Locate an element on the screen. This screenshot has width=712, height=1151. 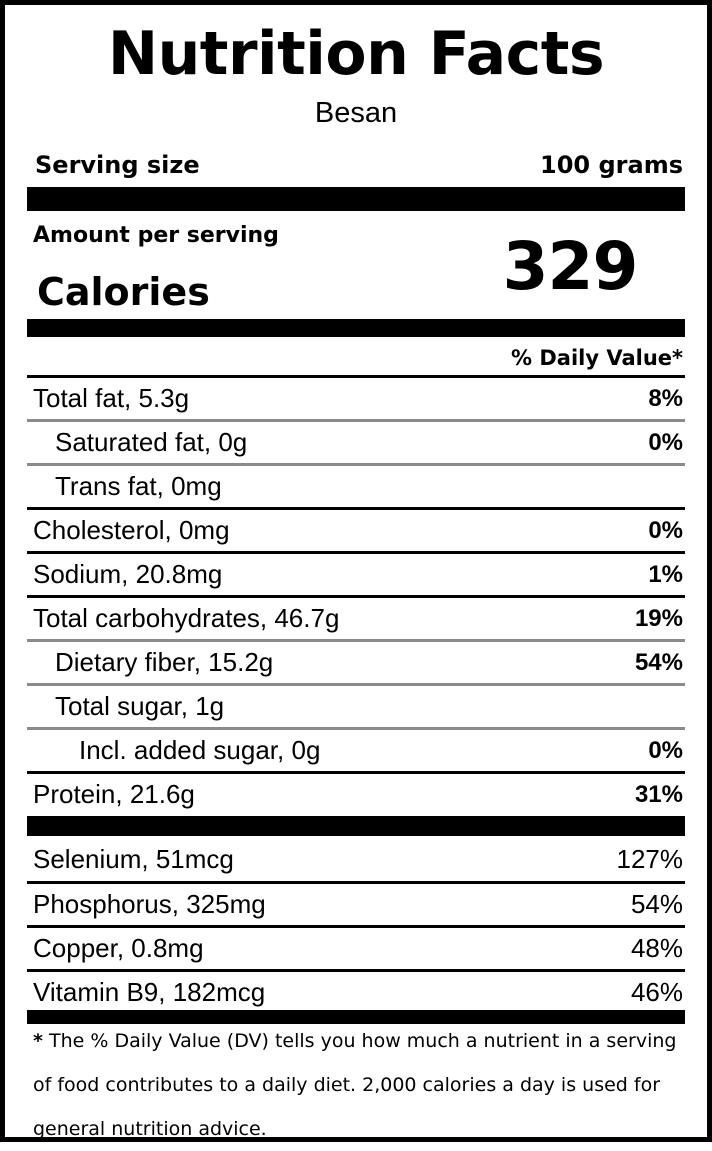
vitamin-row-selenium: Selenium, 51mcg 127% is located at coordinates (356, 859).